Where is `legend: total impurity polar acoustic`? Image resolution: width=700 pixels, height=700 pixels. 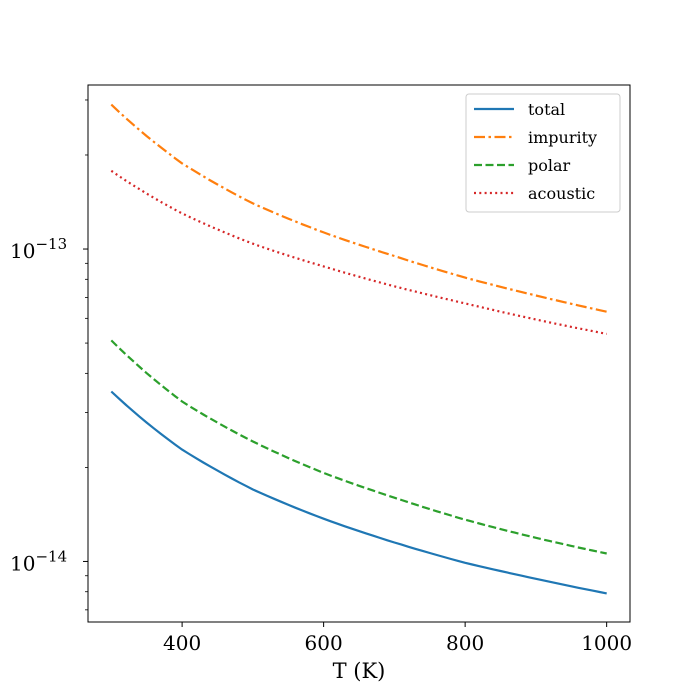 legend: total impurity polar acoustic is located at coordinates (543, 153).